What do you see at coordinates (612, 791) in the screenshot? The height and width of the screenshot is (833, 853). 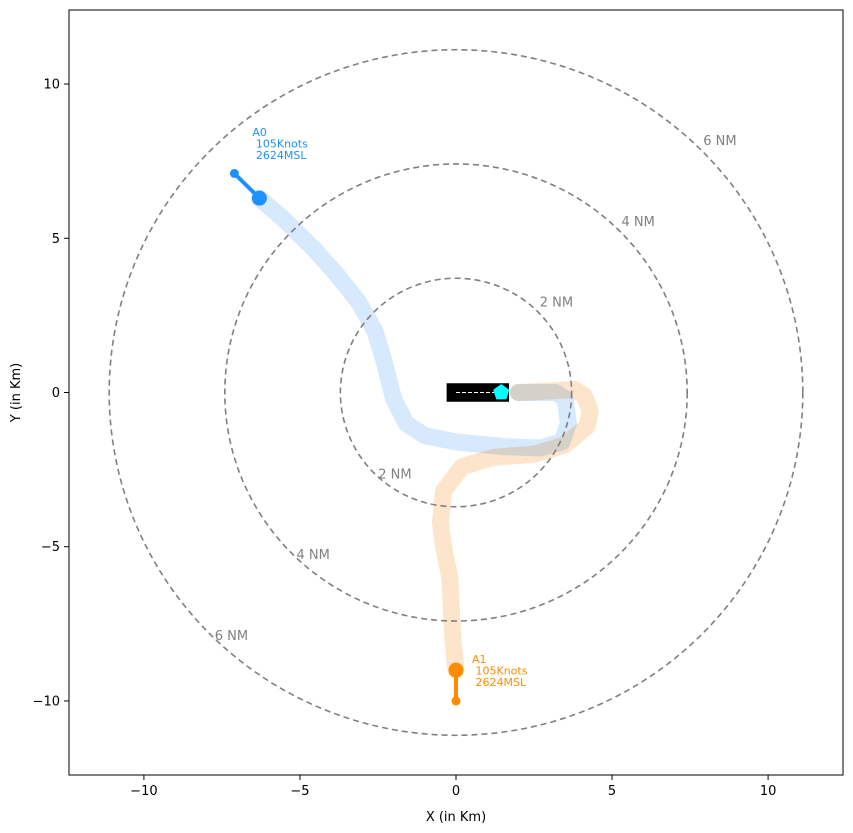 I see `x-tick-label: 5` at bounding box center [612, 791].